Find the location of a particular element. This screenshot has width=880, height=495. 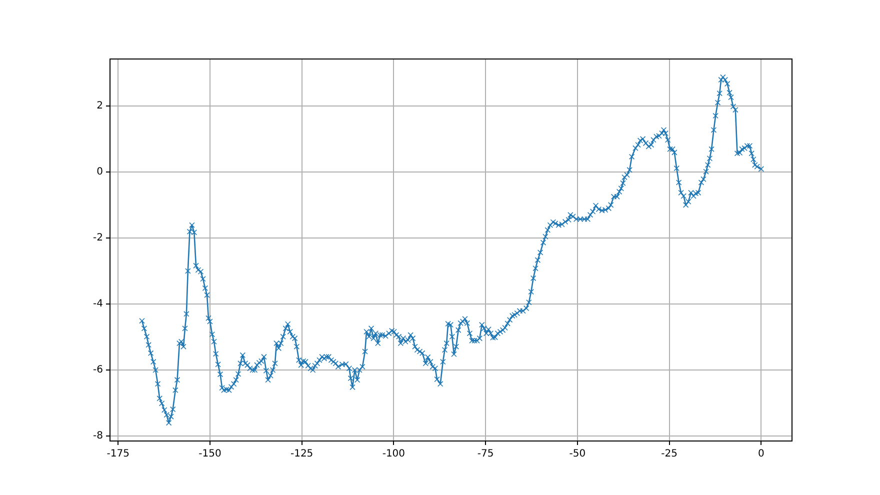

y-tick-label: -6 is located at coordinates (98, 370).